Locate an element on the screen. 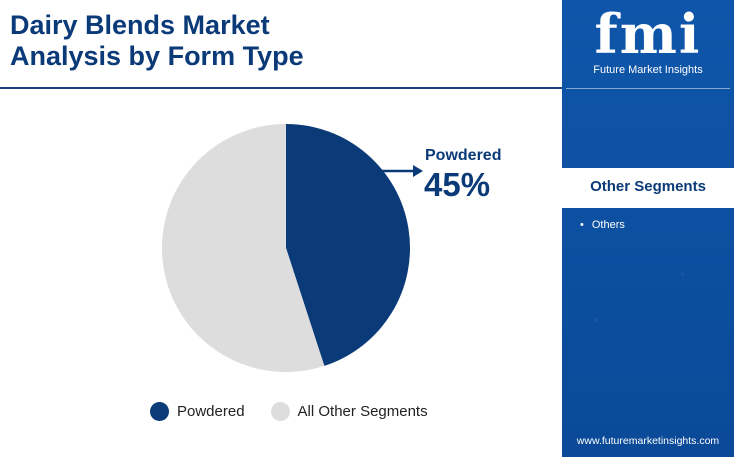  segments-heading-box is located at coordinates (648, 188).